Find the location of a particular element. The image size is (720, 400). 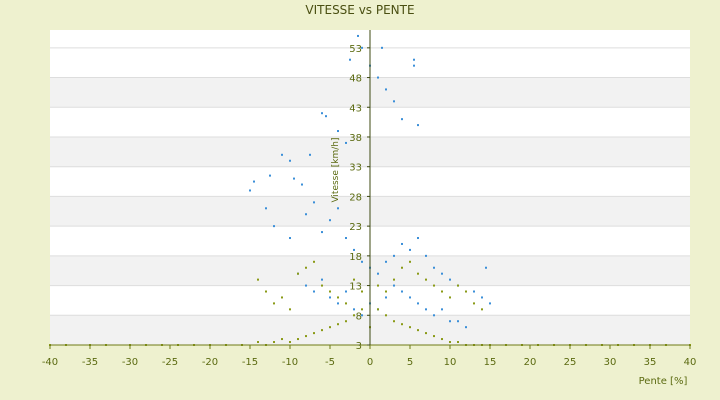

y-tick-label: 43 is located at coordinates (355, 108).